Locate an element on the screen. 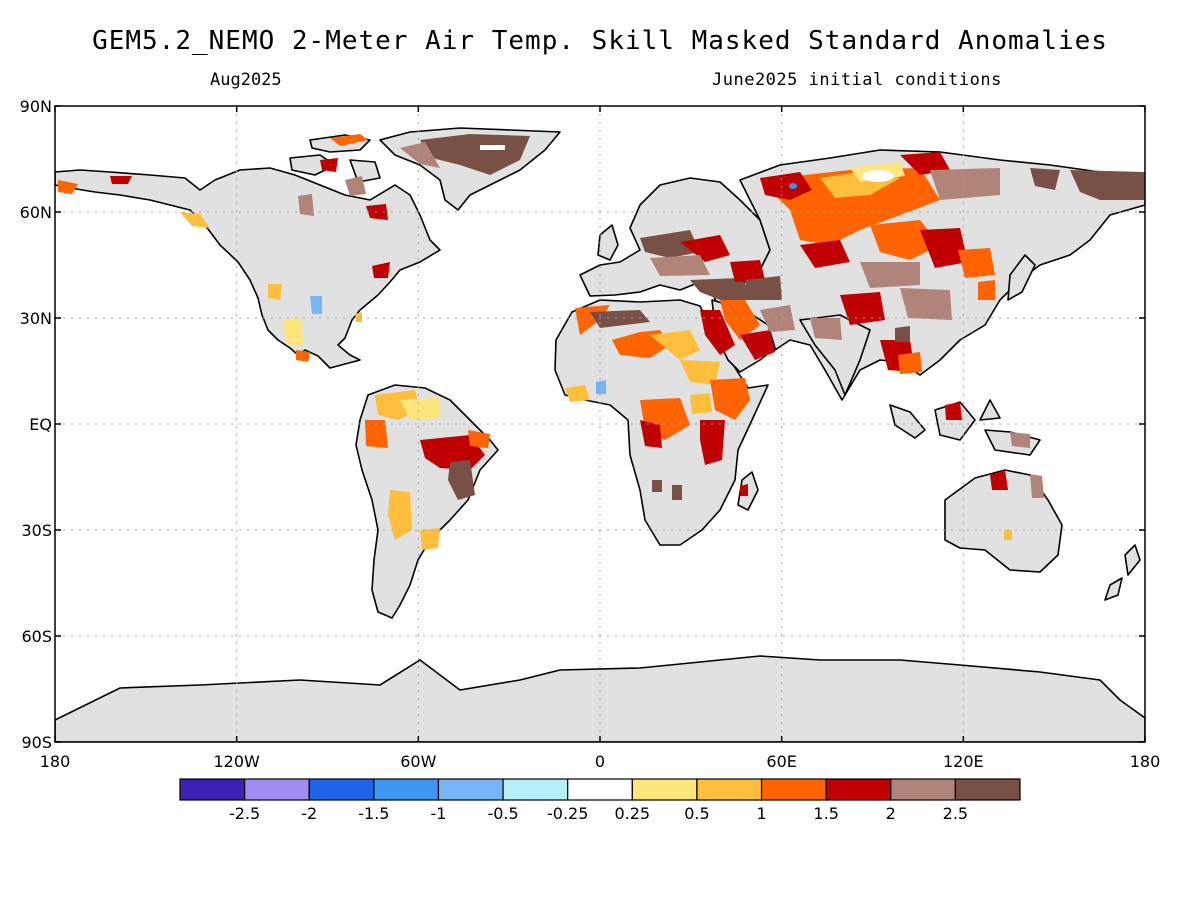  lat-label: 30S is located at coordinates (36, 530).